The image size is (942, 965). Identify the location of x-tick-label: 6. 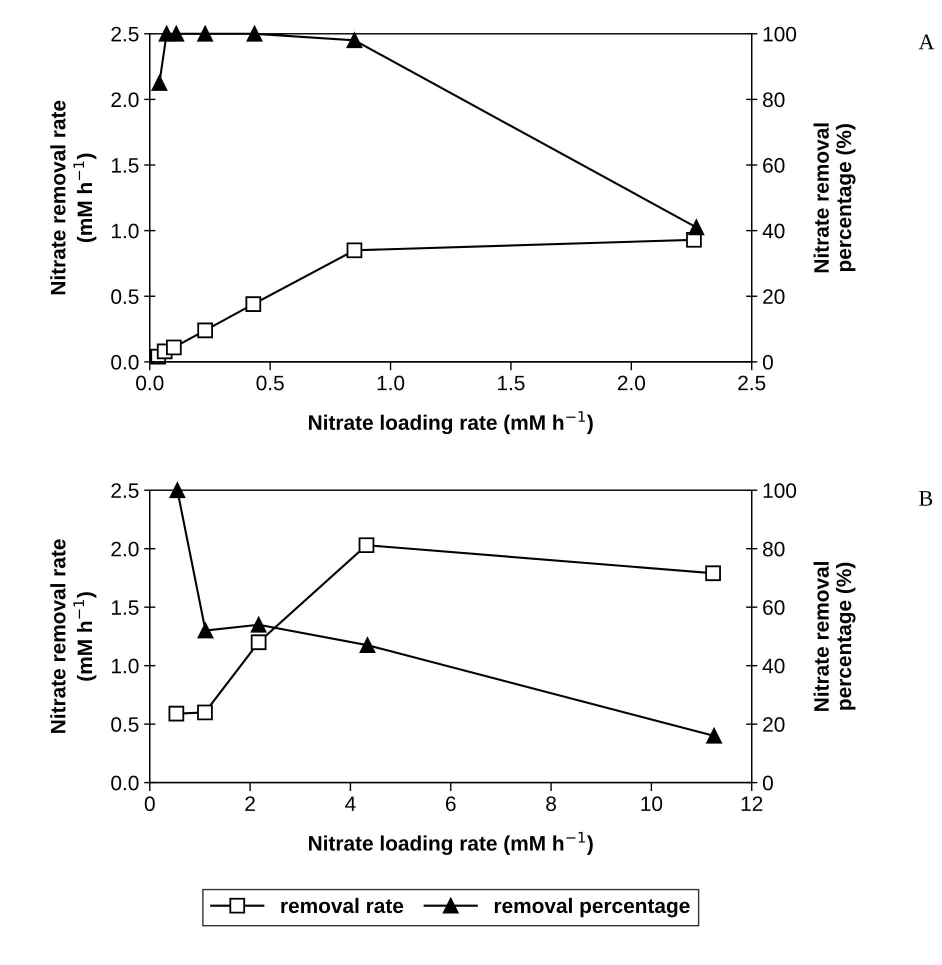
(451, 804).